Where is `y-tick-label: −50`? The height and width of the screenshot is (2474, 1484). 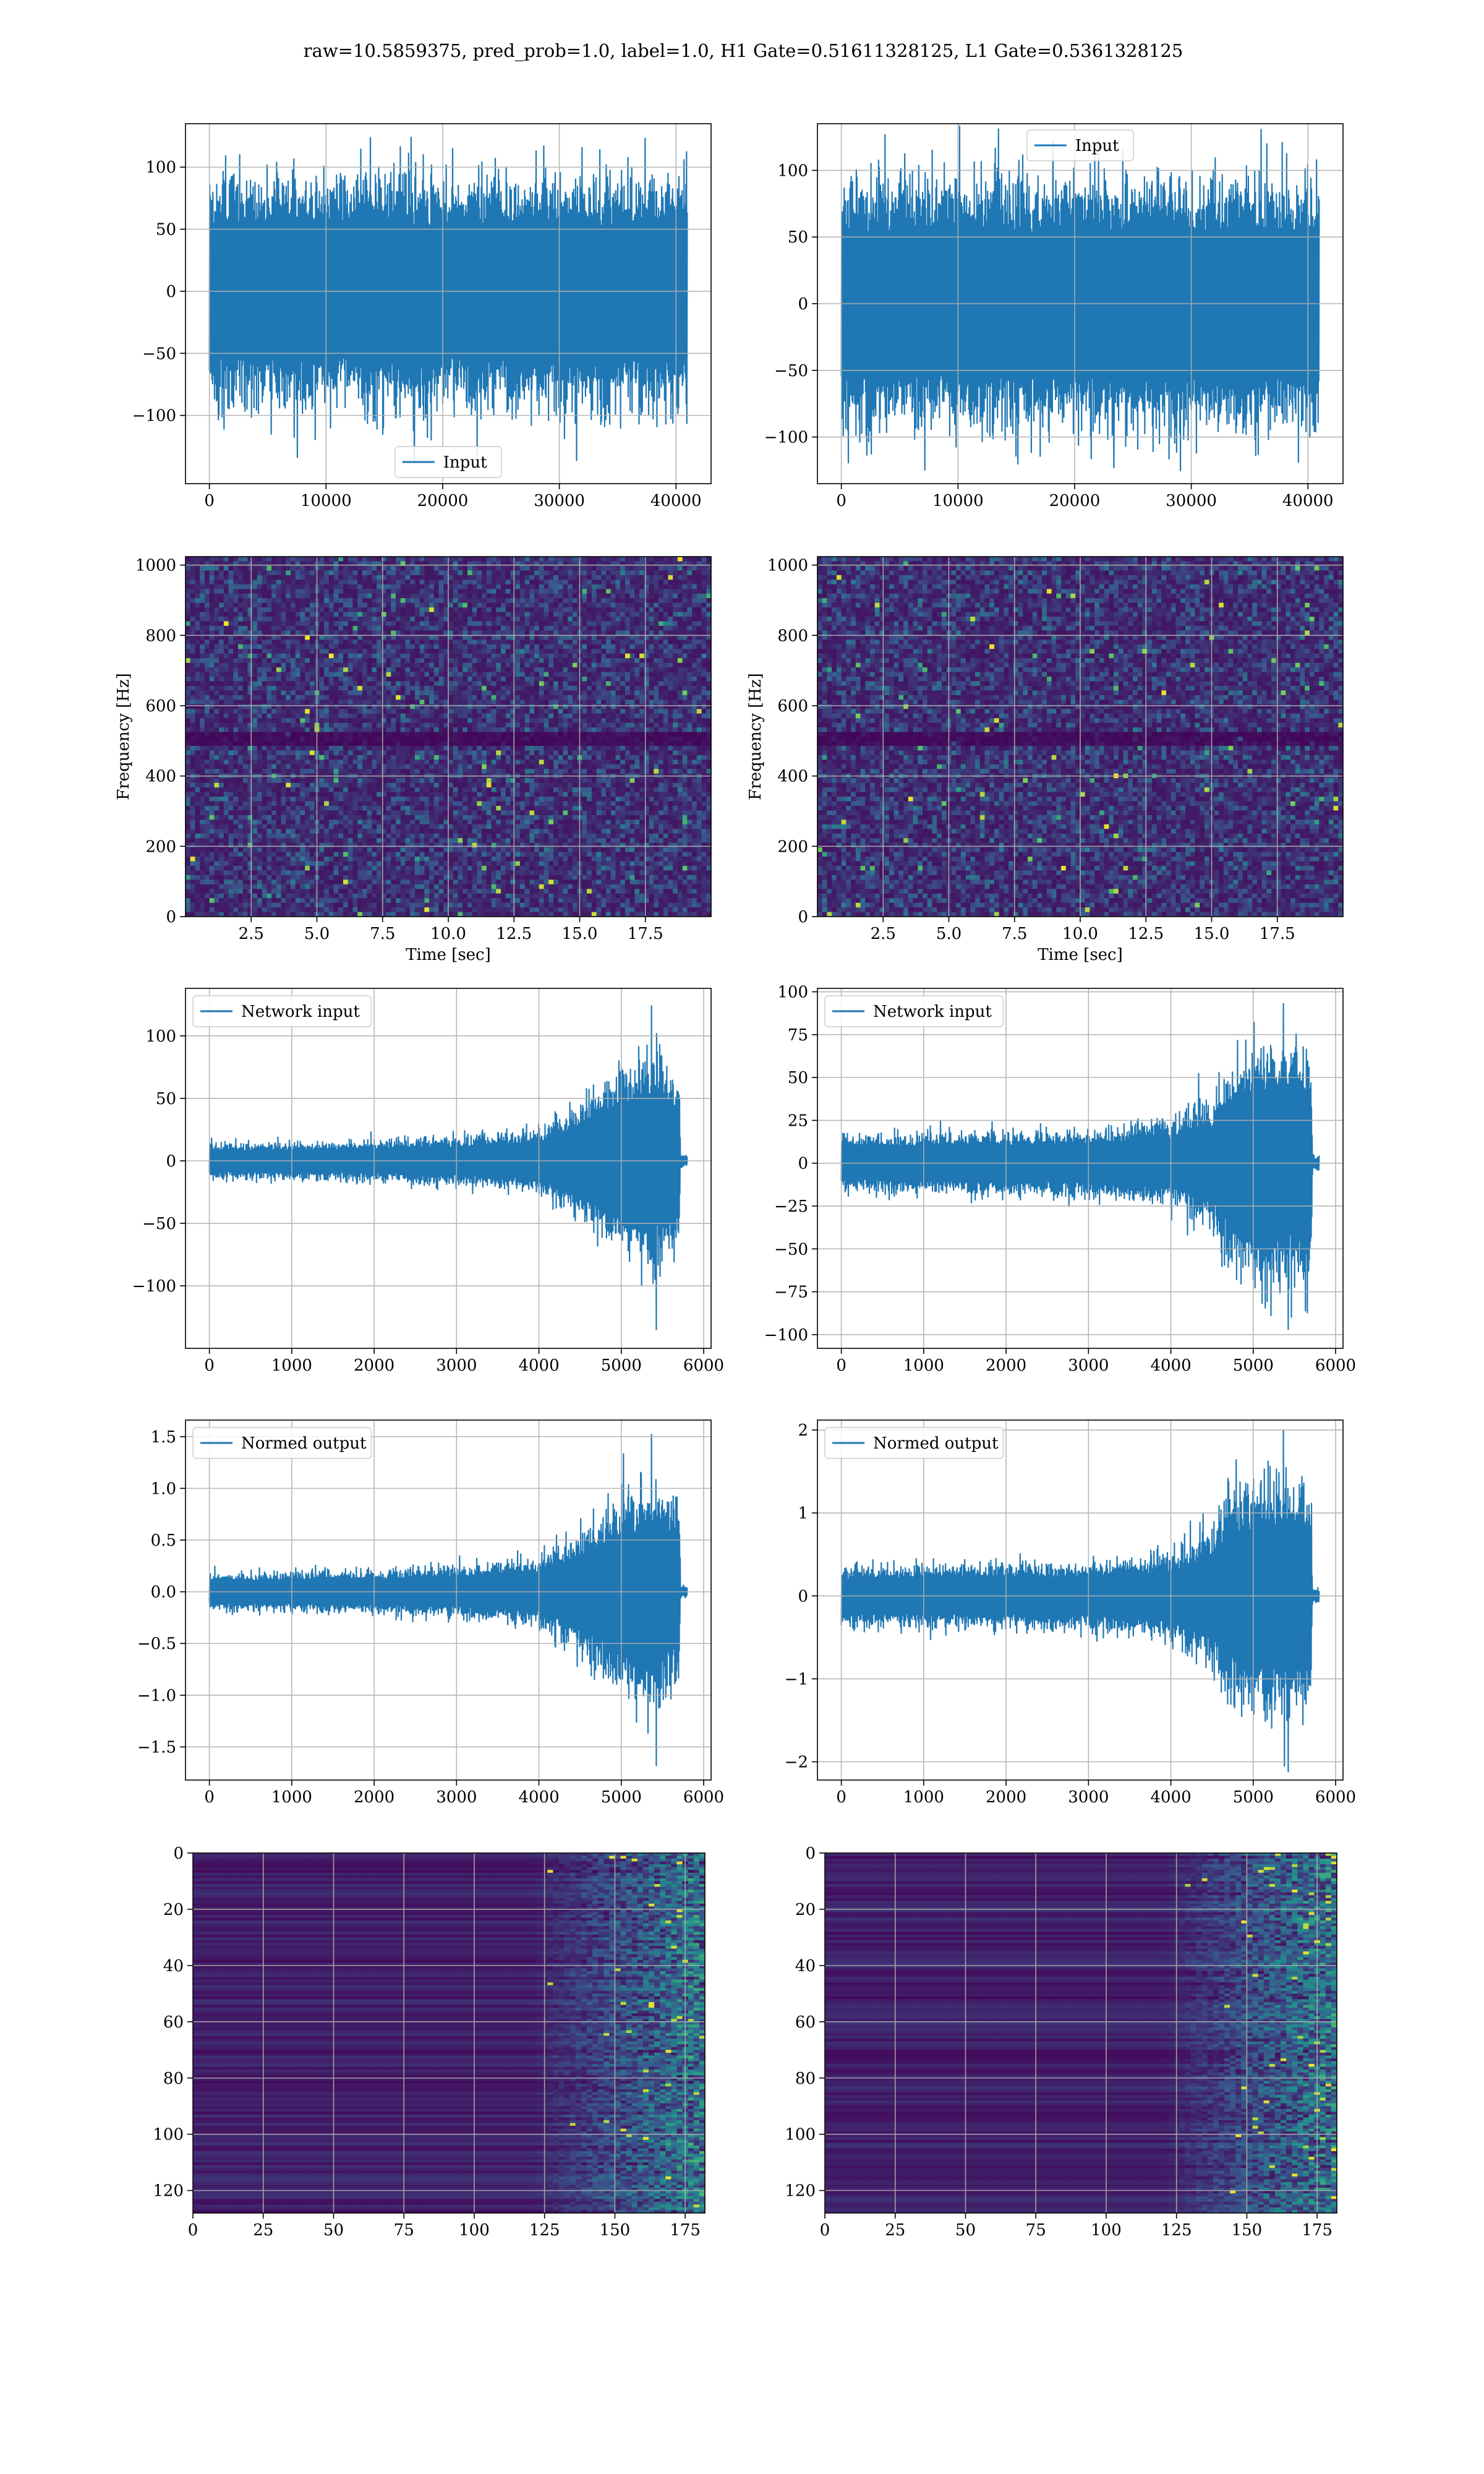 y-tick-label: −50 is located at coordinates (159, 1224).